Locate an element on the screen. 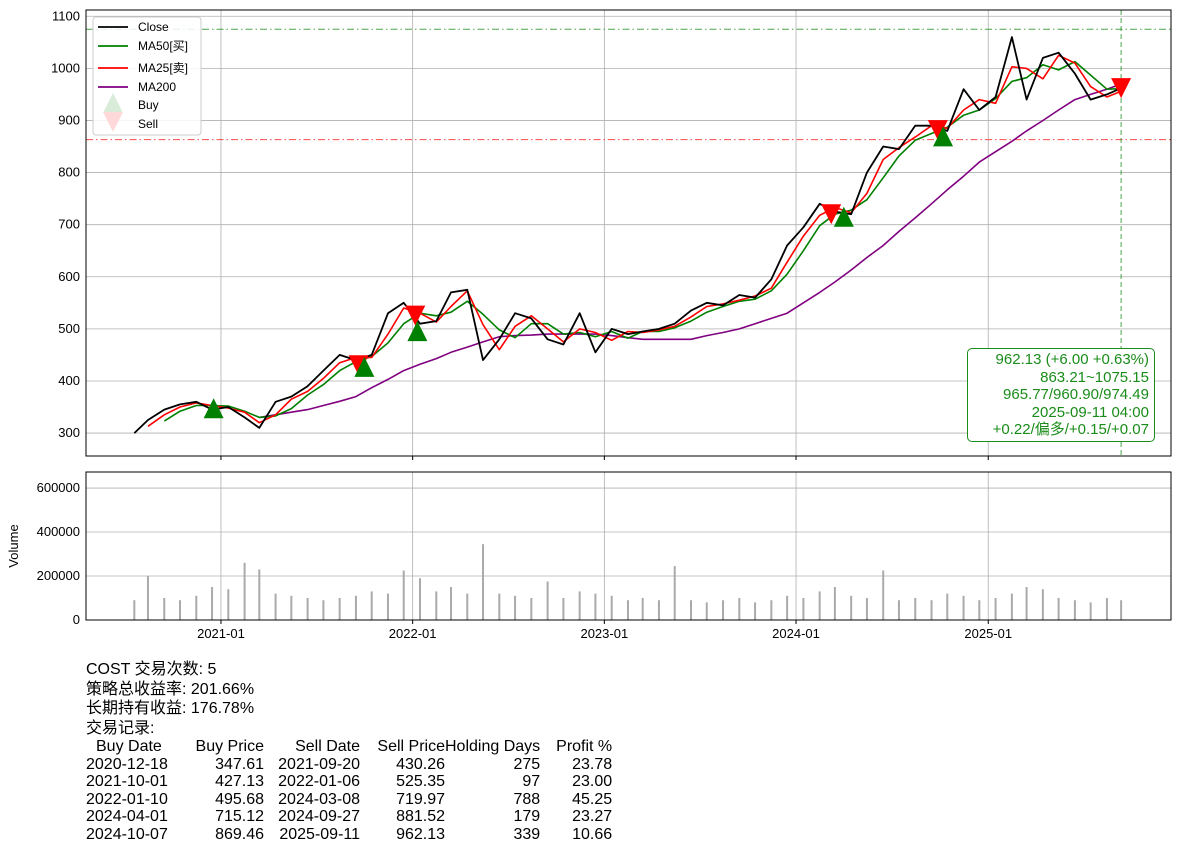 The width and height of the screenshot is (1180, 852). trade-cell: 179 is located at coordinates (527, 816).